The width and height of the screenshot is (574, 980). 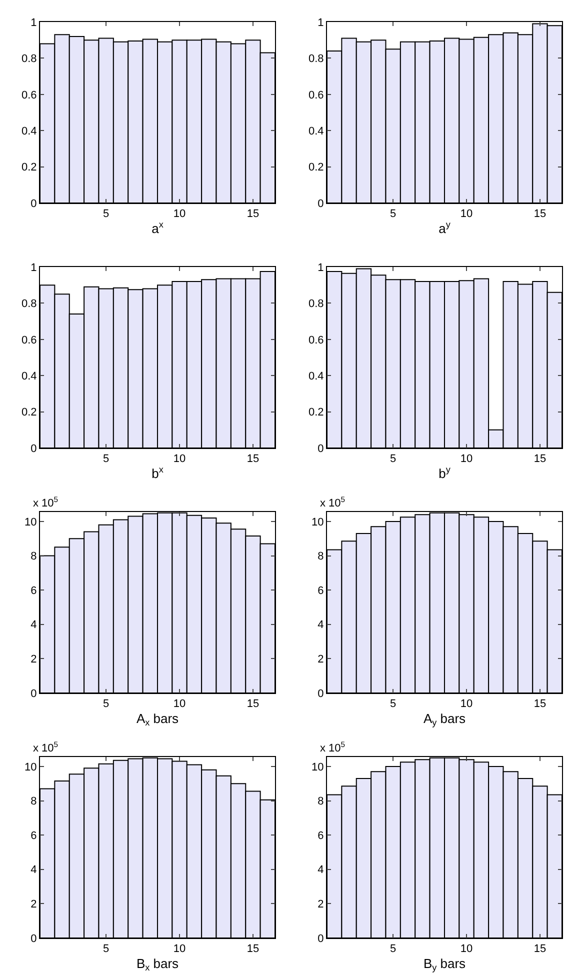 I want to click on x-axis-title: A$_{y}$ bars, so click(x=444, y=719).